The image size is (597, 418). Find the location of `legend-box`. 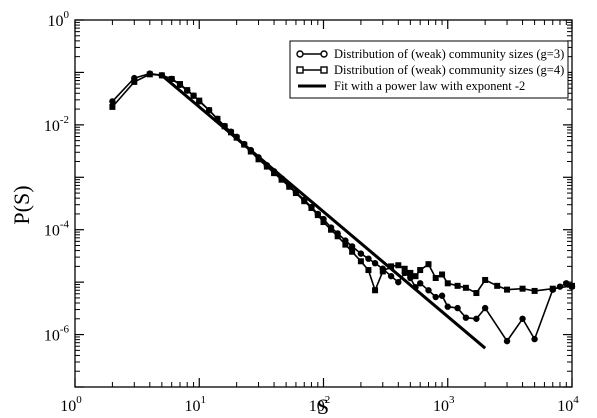

legend-box is located at coordinates (429, 69).